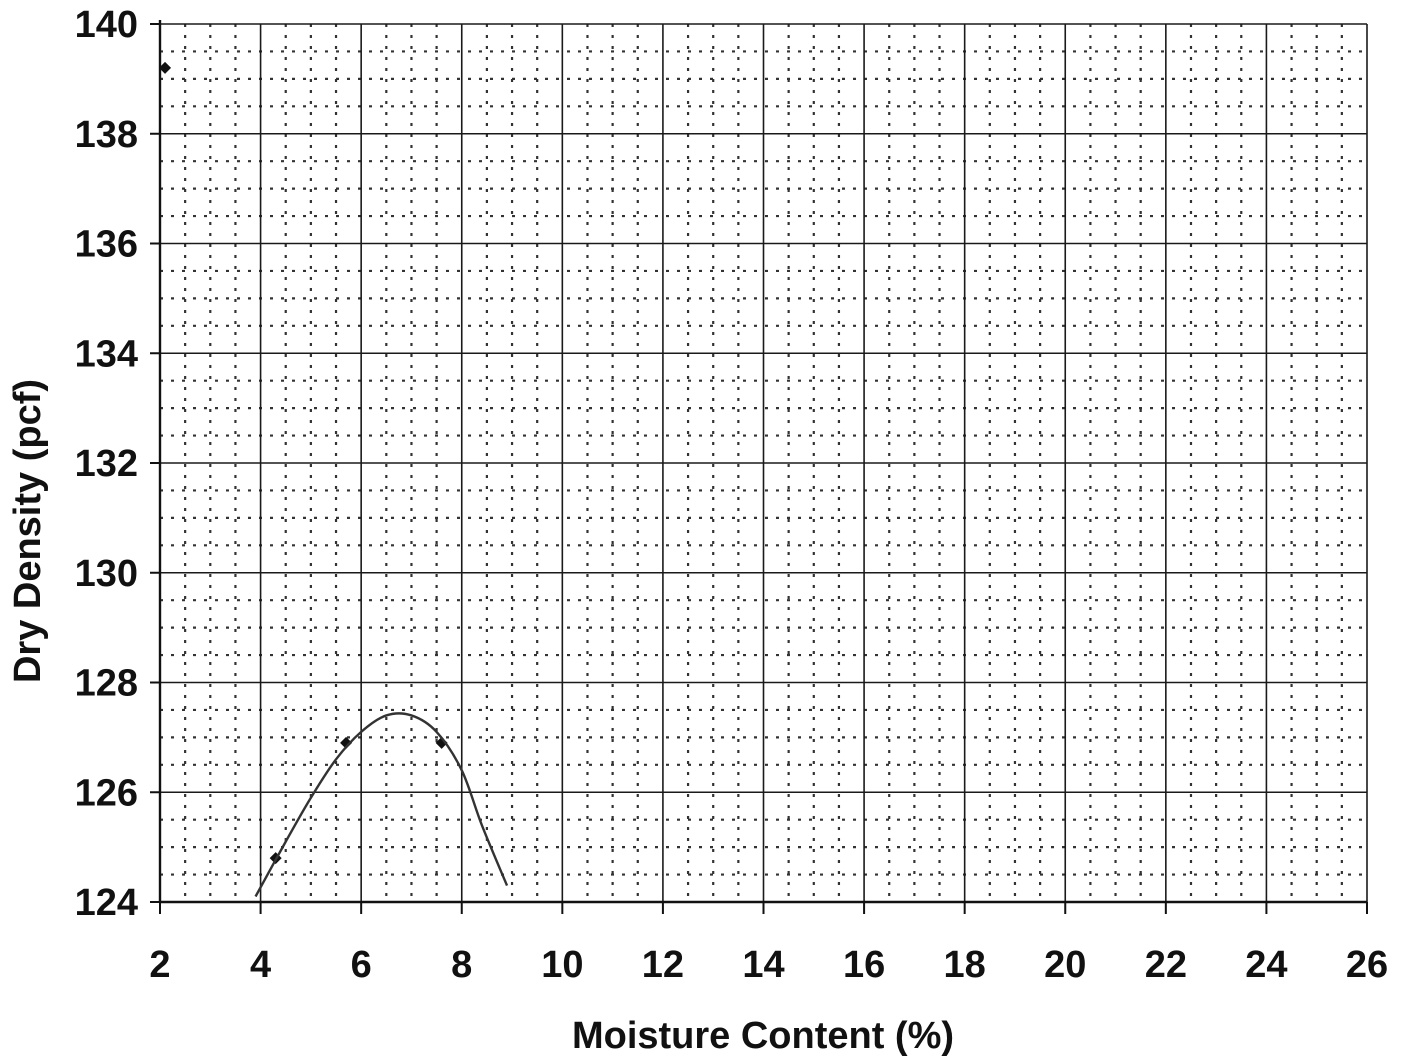 The height and width of the screenshot is (1057, 1401). Describe the element at coordinates (106, 25) in the screenshot. I see `y-tick-label: 140` at that location.